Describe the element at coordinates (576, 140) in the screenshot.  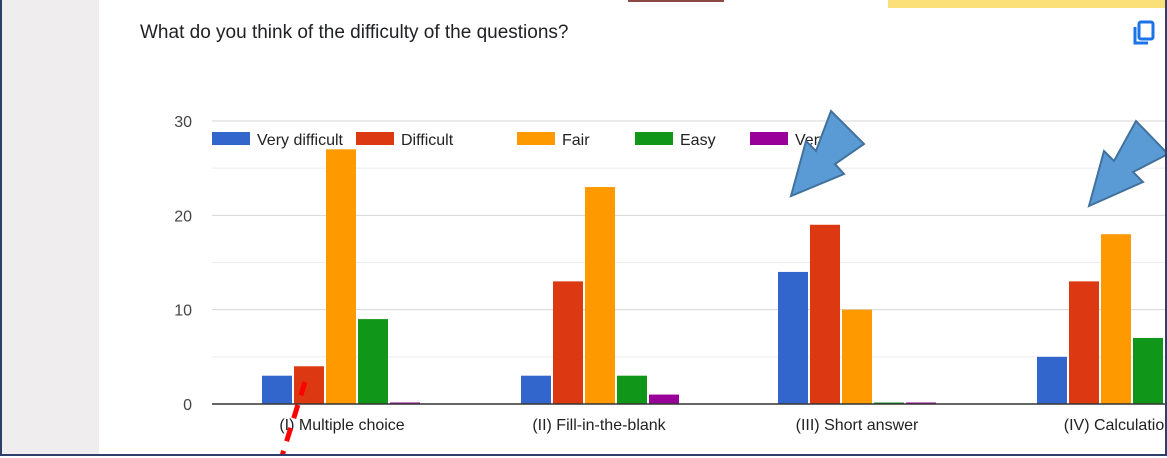
I see `legend-label: Fair` at that location.